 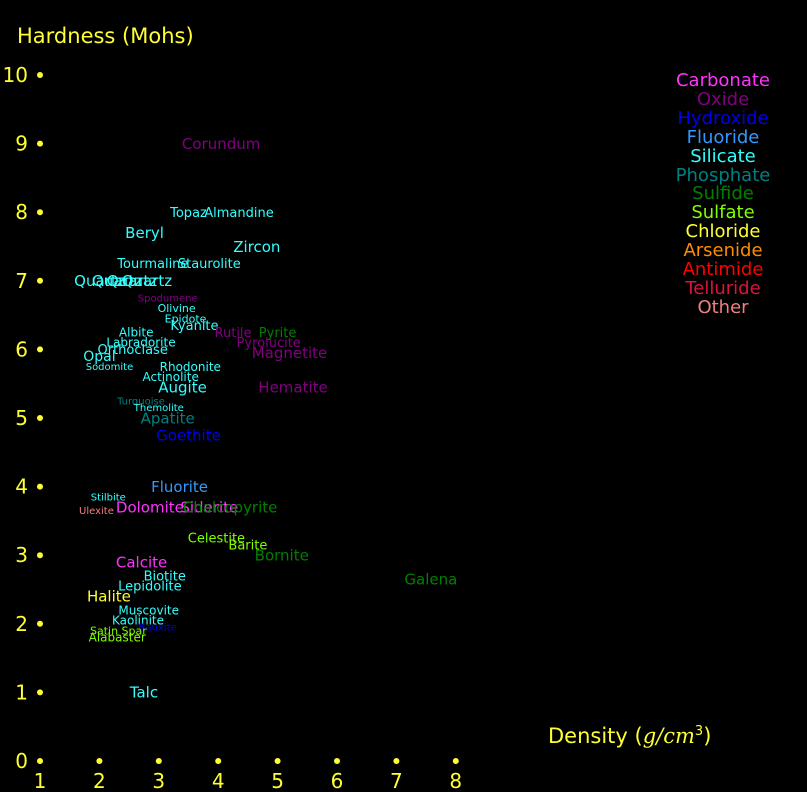 I want to click on mineral-point-label: Muscovite, so click(x=148, y=610).